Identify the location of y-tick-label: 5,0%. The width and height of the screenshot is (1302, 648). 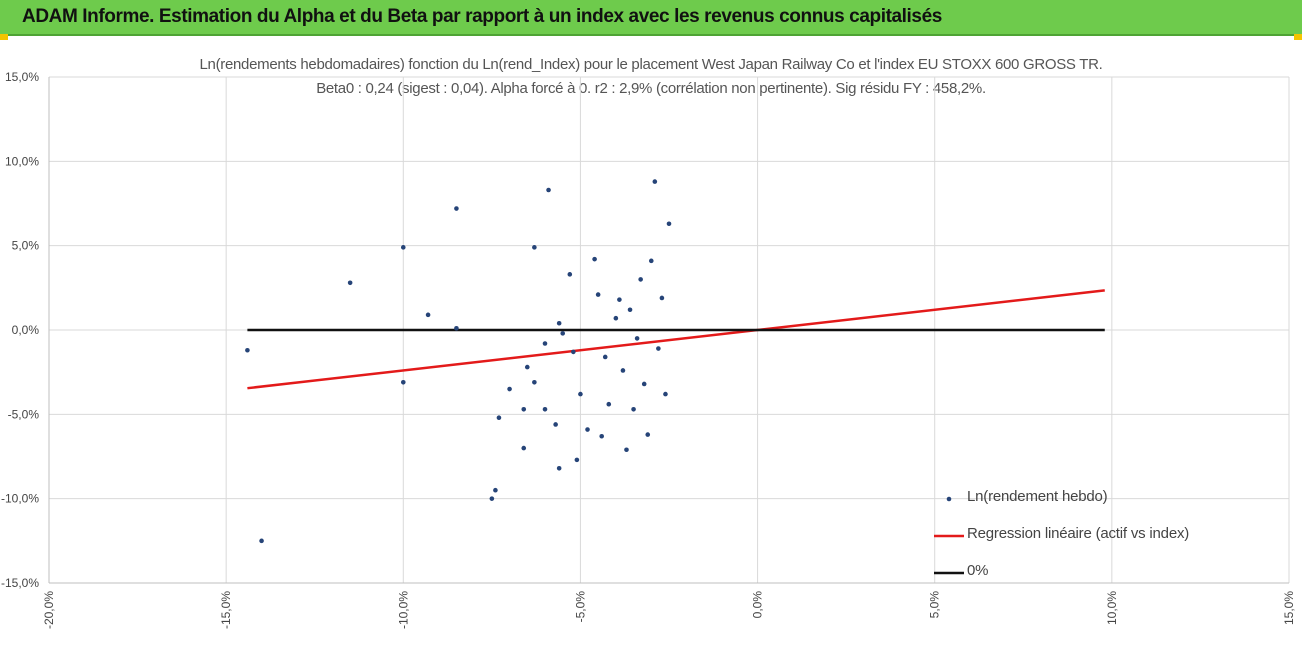
(26, 246).